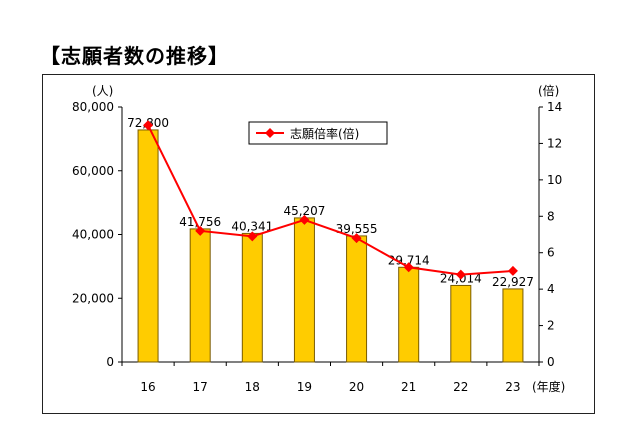  What do you see at coordinates (513, 282) in the screenshot?
I see `bar-value-label: 22,927` at bounding box center [513, 282].